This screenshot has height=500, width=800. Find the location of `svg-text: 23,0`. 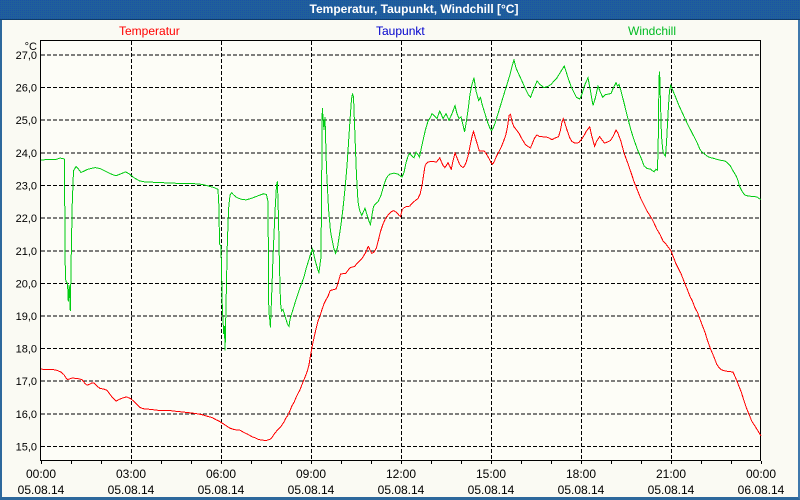

svg-text: 23,0 is located at coordinates (26, 187).